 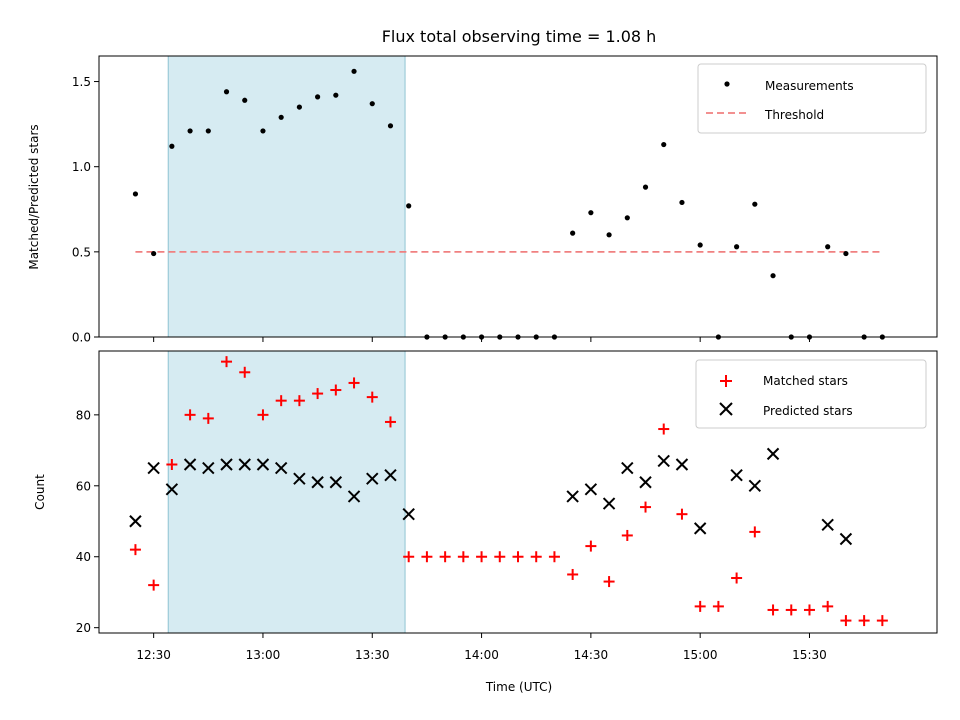 What do you see at coordinates (726, 409) in the screenshot?
I see `predicted-legend-marker` at bounding box center [726, 409].